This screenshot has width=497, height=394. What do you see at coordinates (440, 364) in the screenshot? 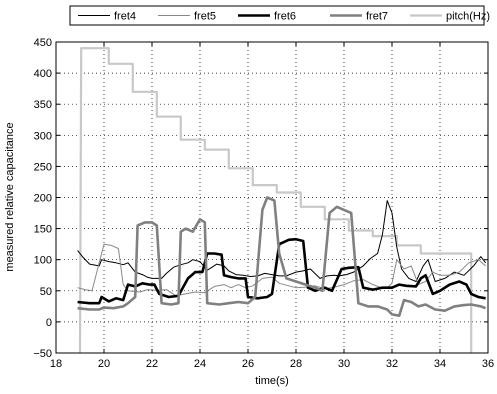
I see `x-tick-label: 34` at bounding box center [440, 364].